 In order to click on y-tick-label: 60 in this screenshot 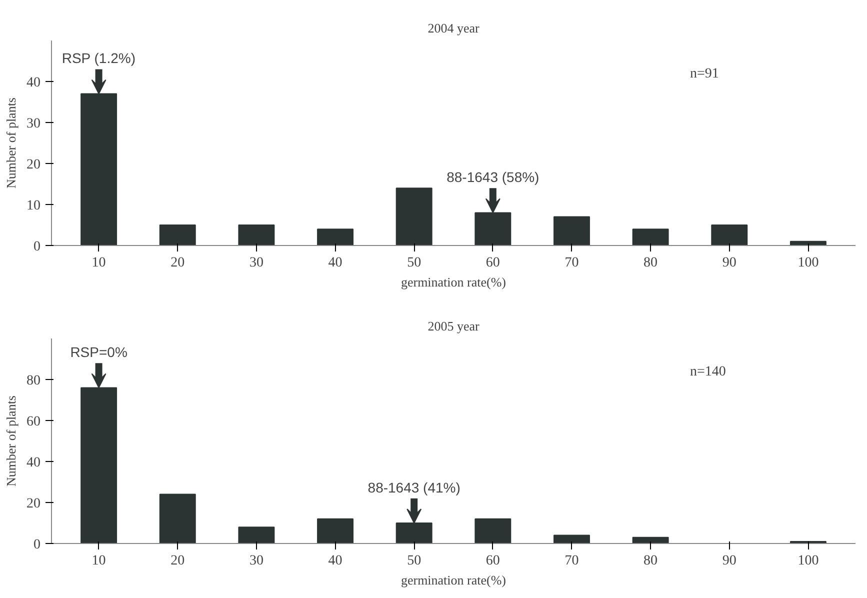, I will do `click(33, 422)`.